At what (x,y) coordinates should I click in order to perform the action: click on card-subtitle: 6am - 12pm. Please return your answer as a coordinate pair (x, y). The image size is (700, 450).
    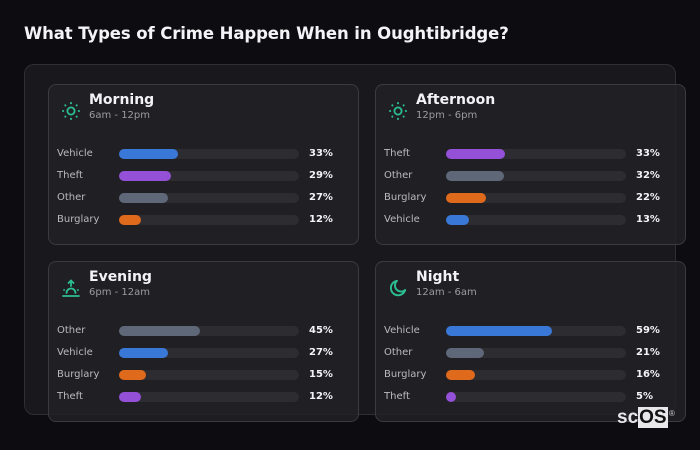
    Looking at the image, I should click on (120, 115).